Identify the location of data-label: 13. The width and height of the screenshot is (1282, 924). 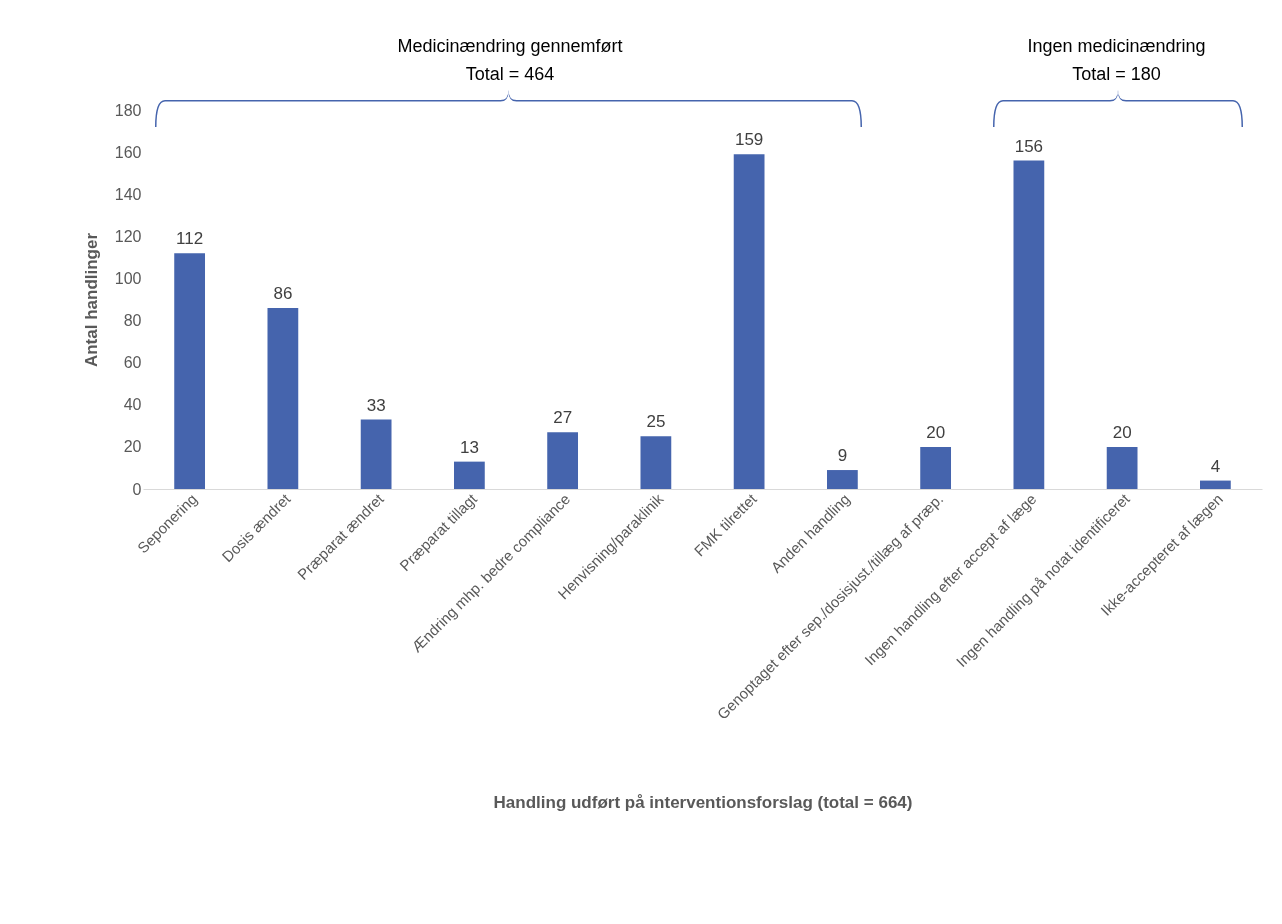
(469, 447).